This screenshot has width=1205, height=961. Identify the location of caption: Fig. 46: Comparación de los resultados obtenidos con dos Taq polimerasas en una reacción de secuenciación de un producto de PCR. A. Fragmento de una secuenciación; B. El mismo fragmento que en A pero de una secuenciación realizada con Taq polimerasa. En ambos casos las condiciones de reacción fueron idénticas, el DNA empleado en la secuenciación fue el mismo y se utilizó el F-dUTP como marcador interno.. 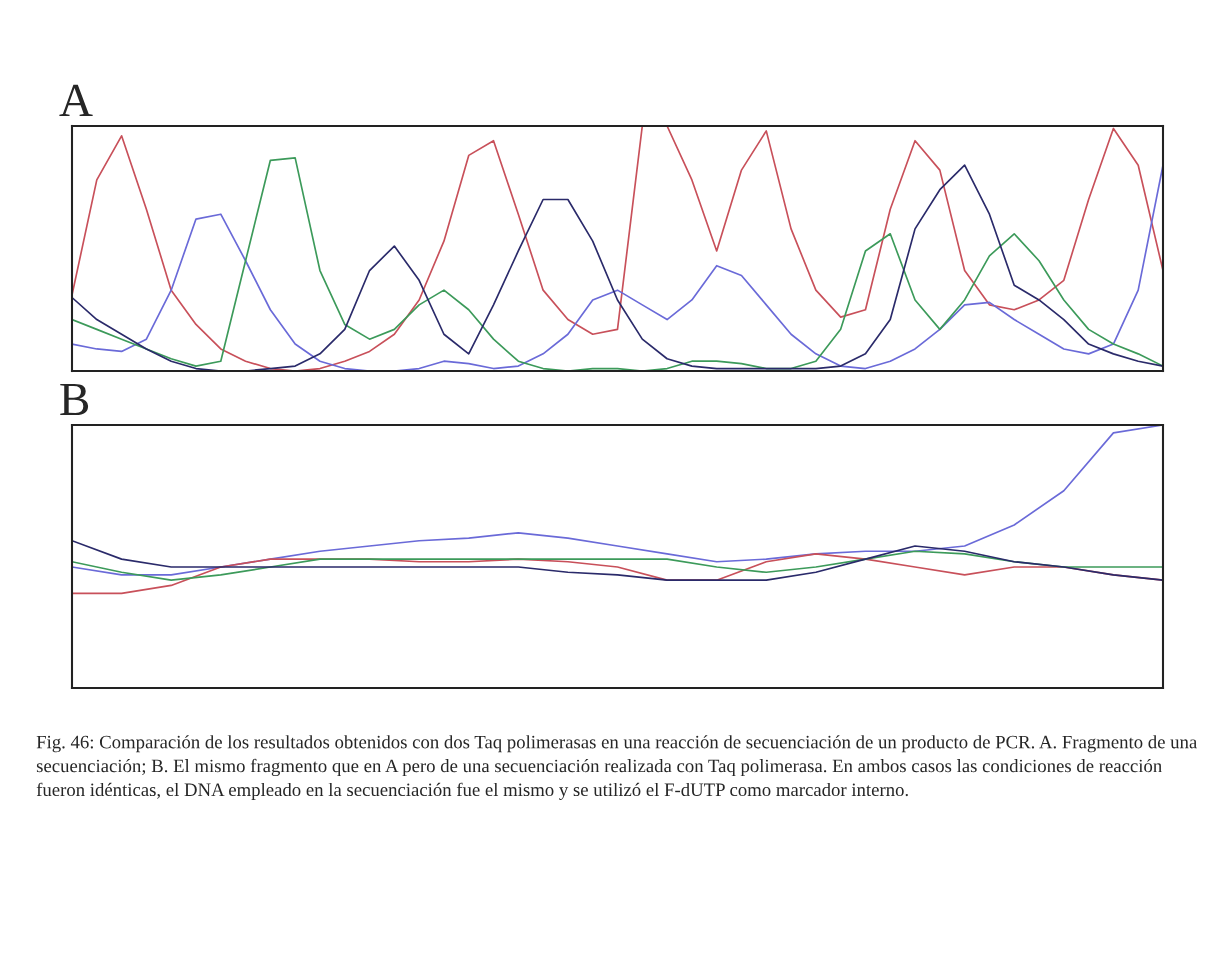
(616, 767).